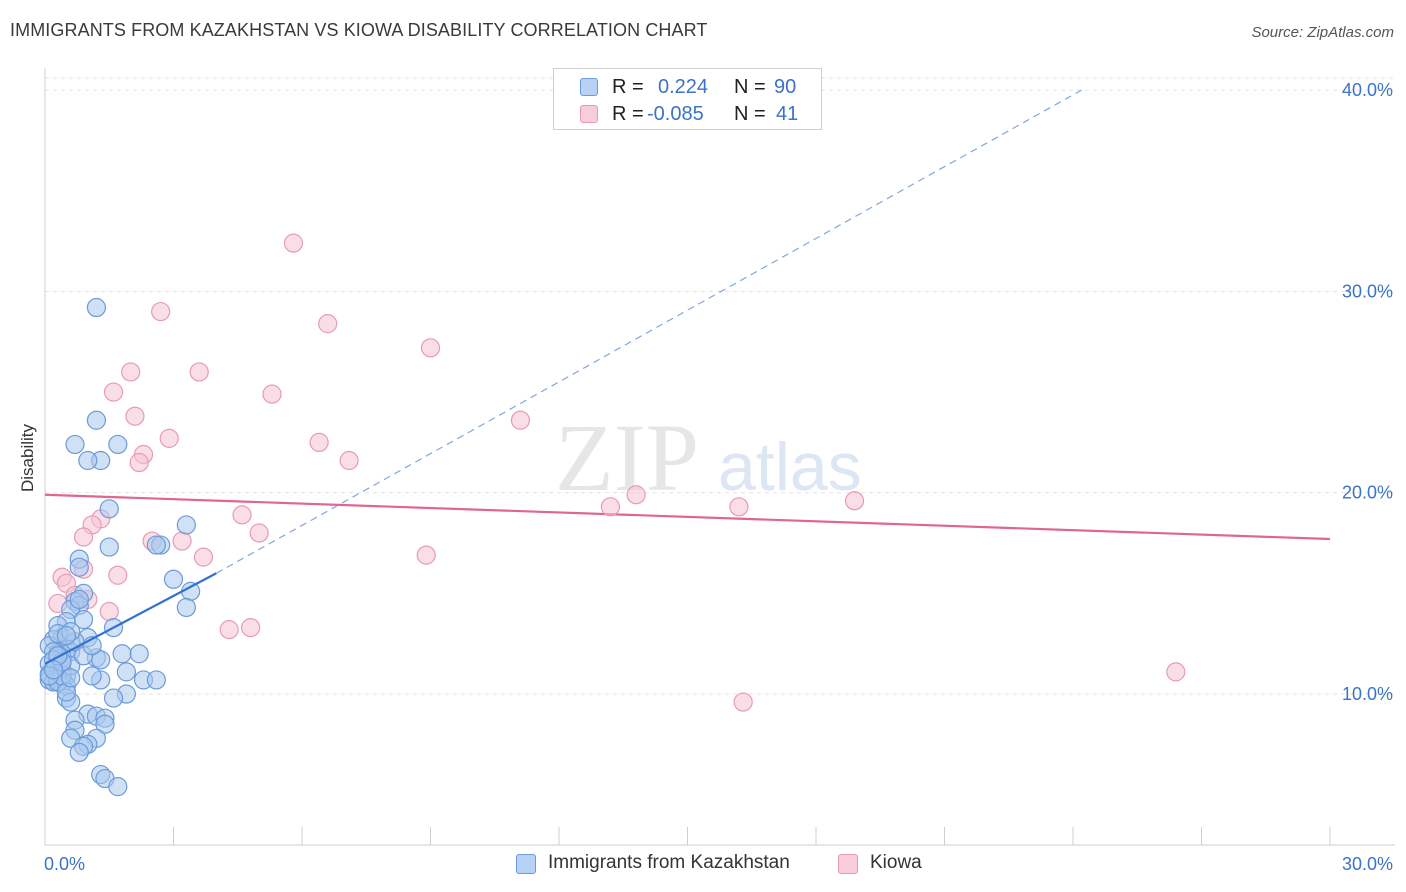 Image resolution: width=1406 pixels, height=892 pixels. I want to click on kazakhstan-trend-line, so click(130, 618).